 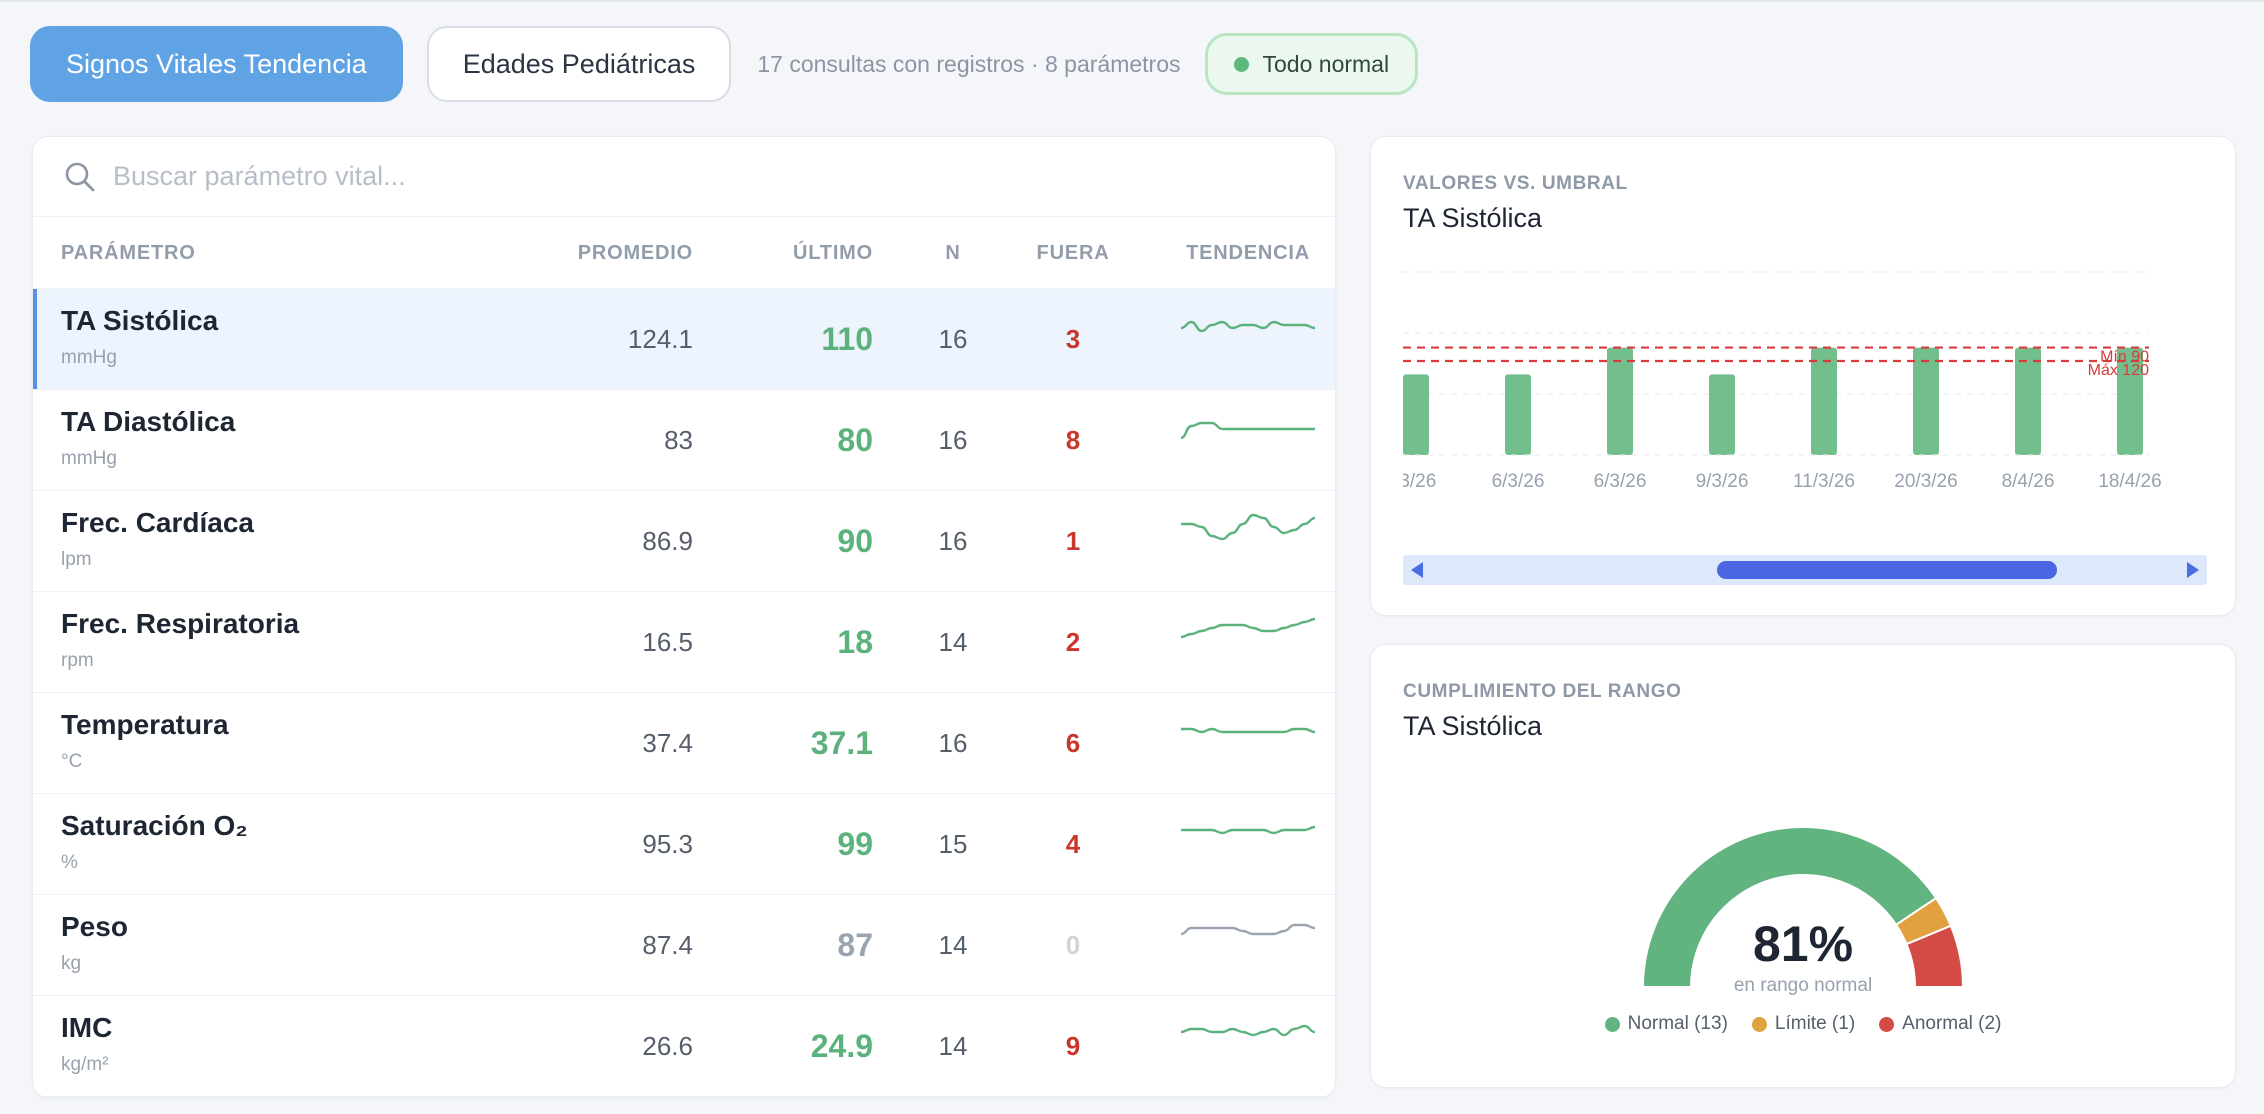 I want to click on parameter-unit: kg/m², so click(x=85, y=1064).